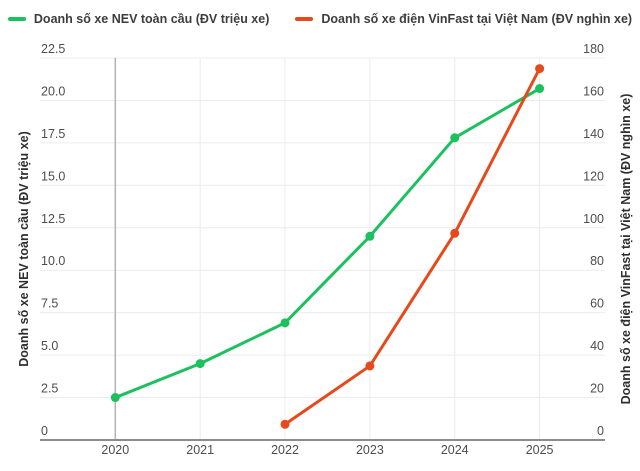 The width and height of the screenshot is (640, 471). I want to click on right-axis-tick-label: 20, so click(597, 389).